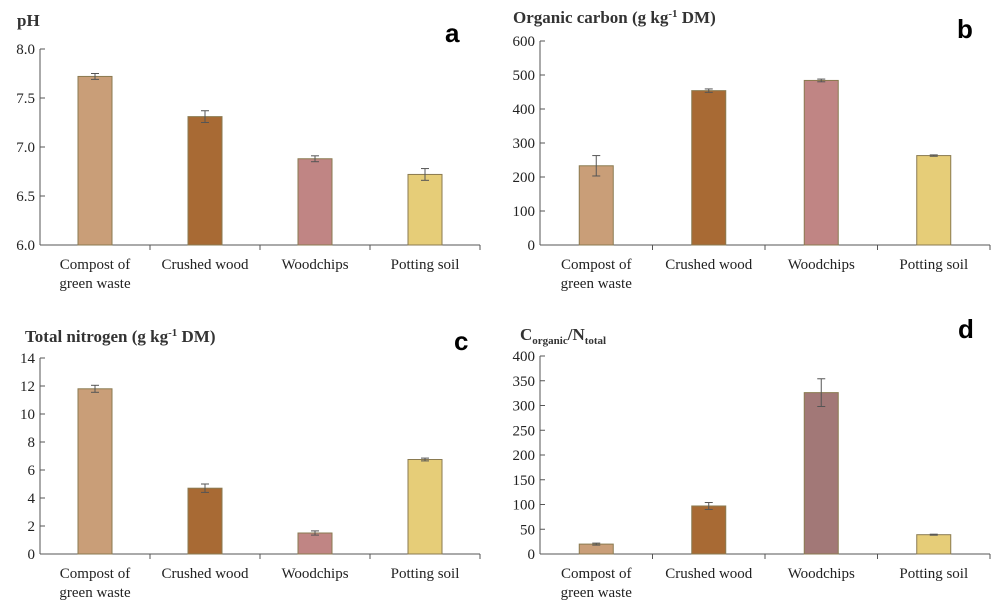  Describe the element at coordinates (32, 443) in the screenshot. I see `y-tick-label: 8` at that location.